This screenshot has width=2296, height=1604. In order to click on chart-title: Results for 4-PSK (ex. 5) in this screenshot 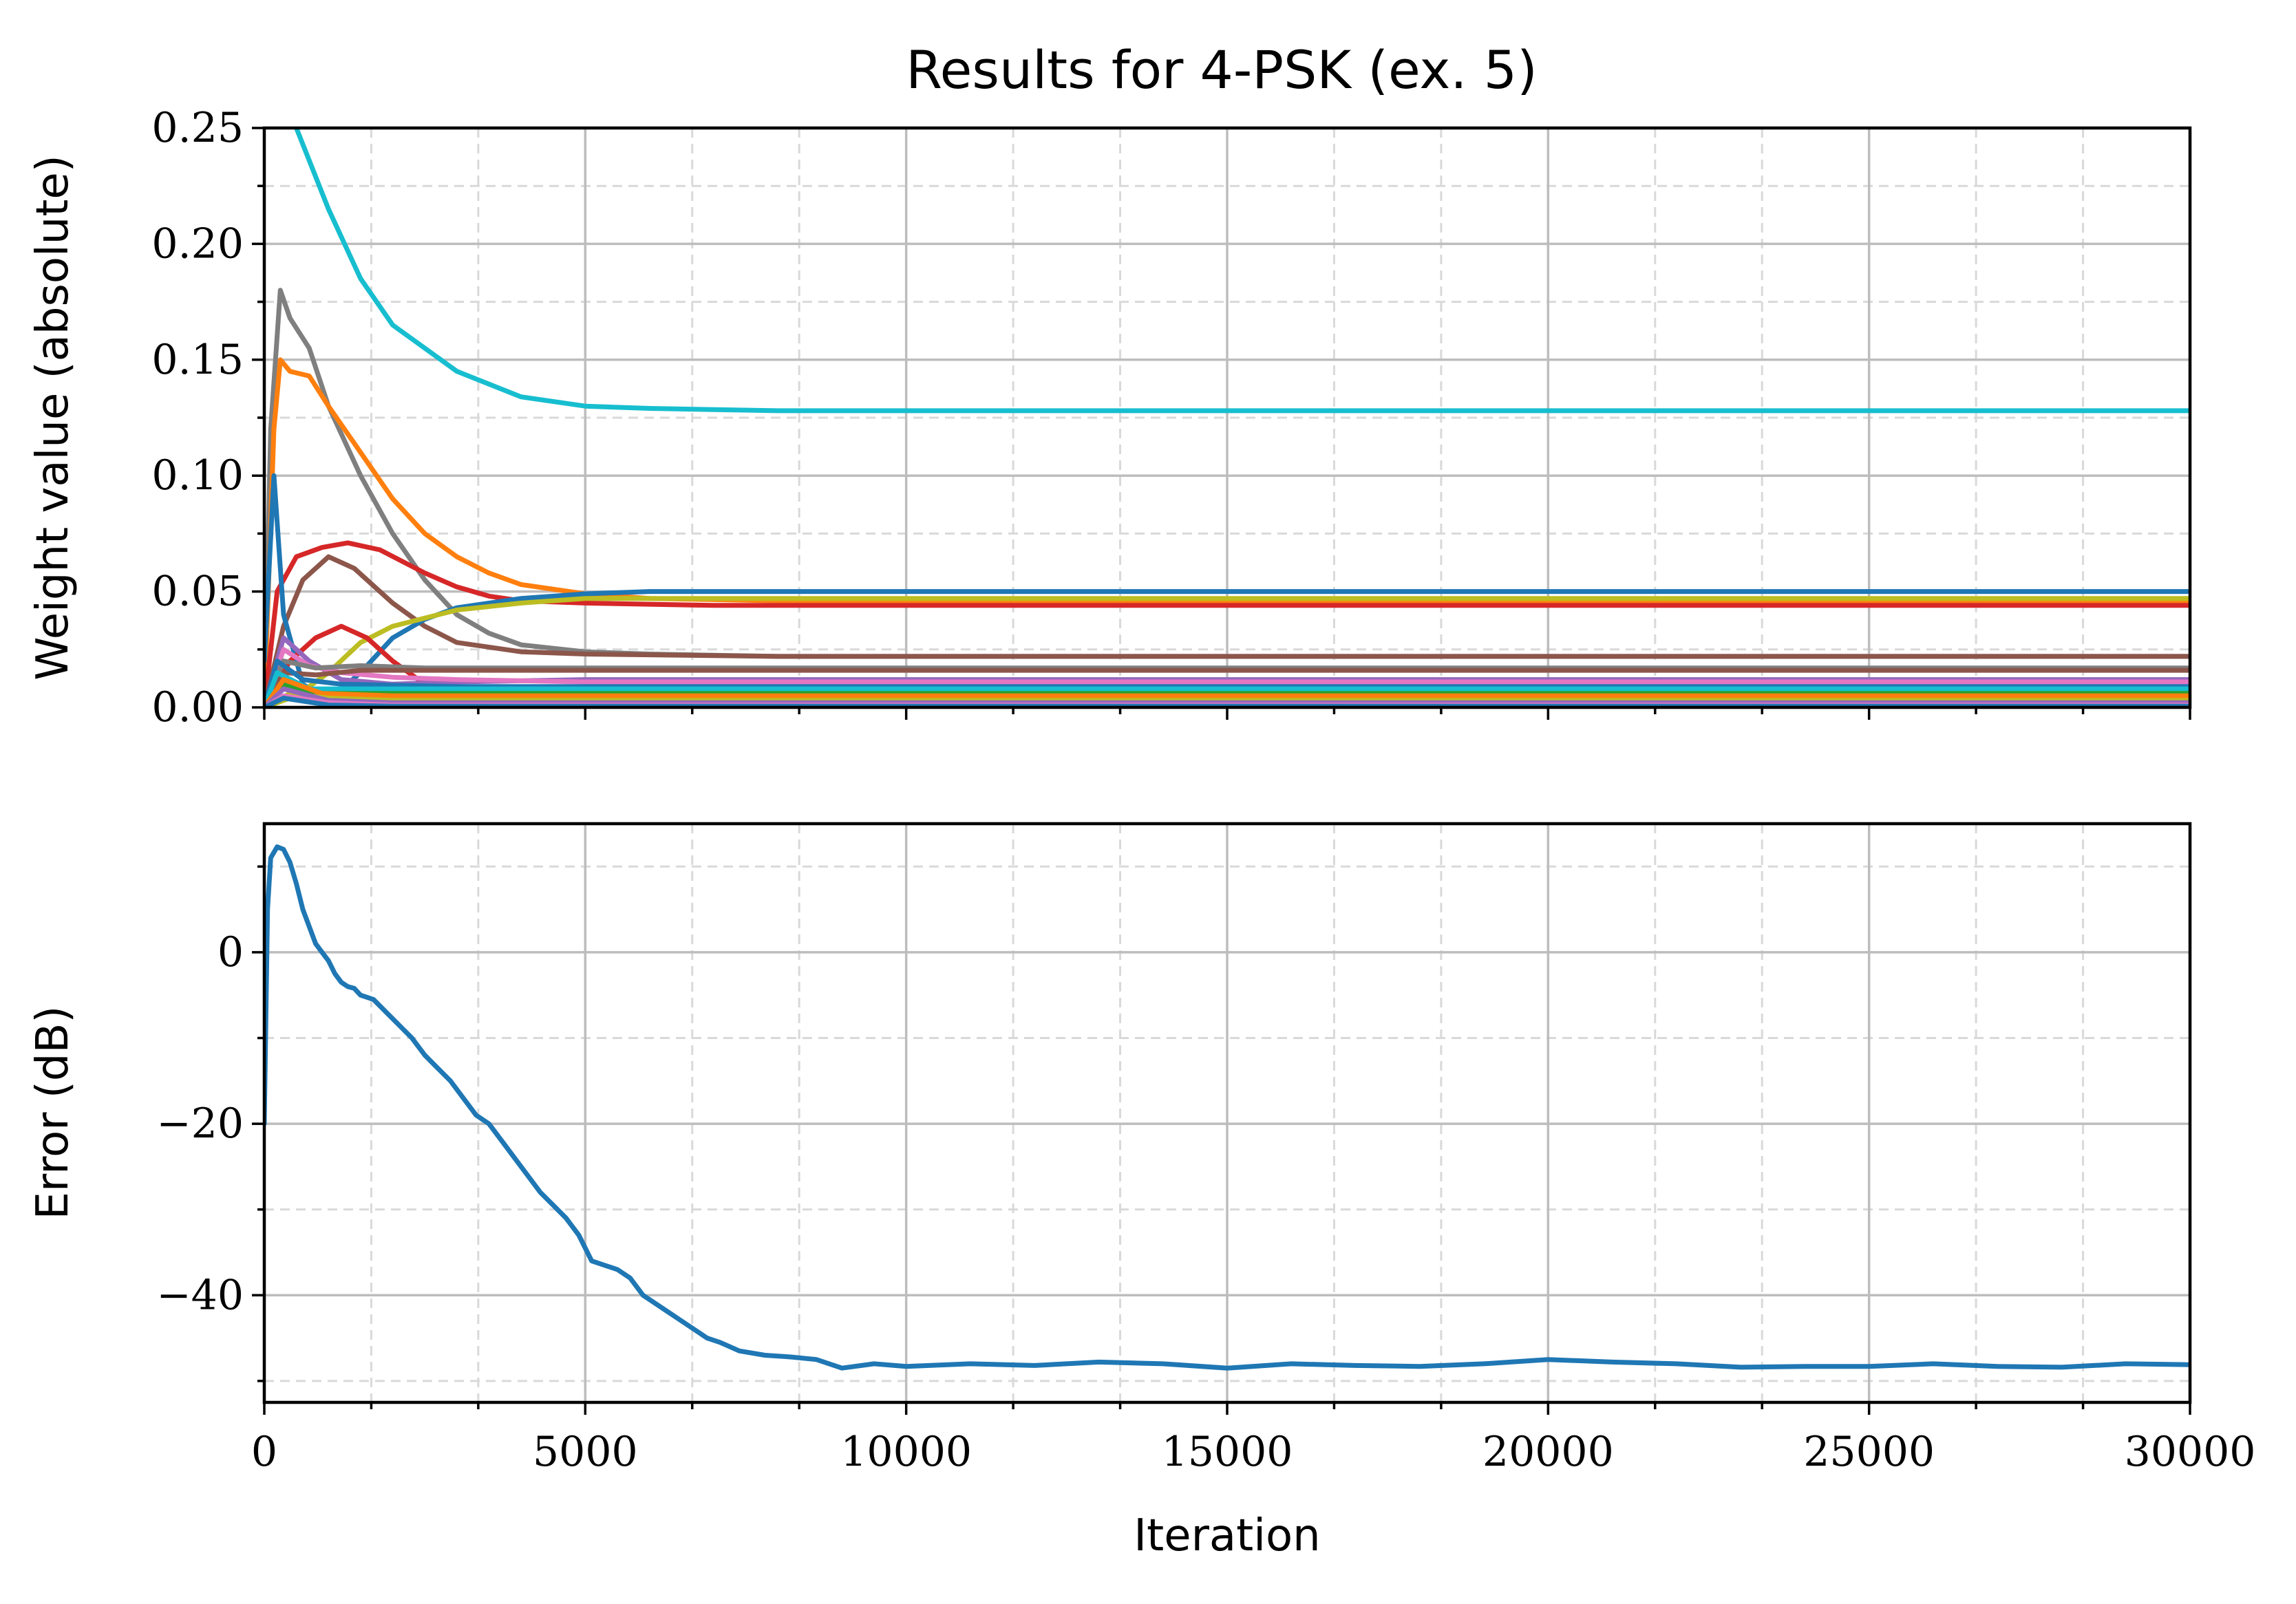, I will do `click(1221, 69)`.